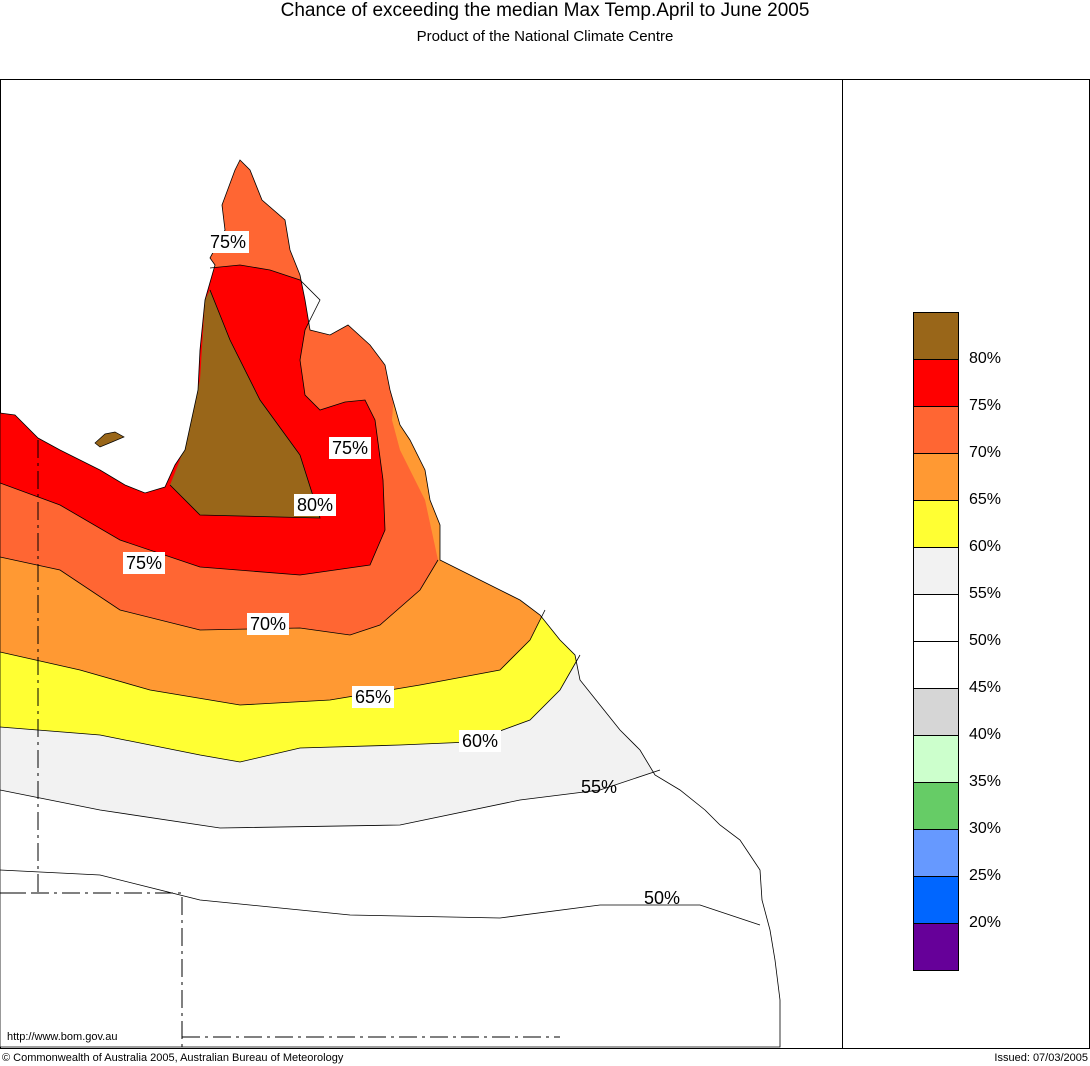 This screenshot has height=1066, width=1090. Describe the element at coordinates (245, 404) in the screenshot. I see `zone-80-plus` at that location.